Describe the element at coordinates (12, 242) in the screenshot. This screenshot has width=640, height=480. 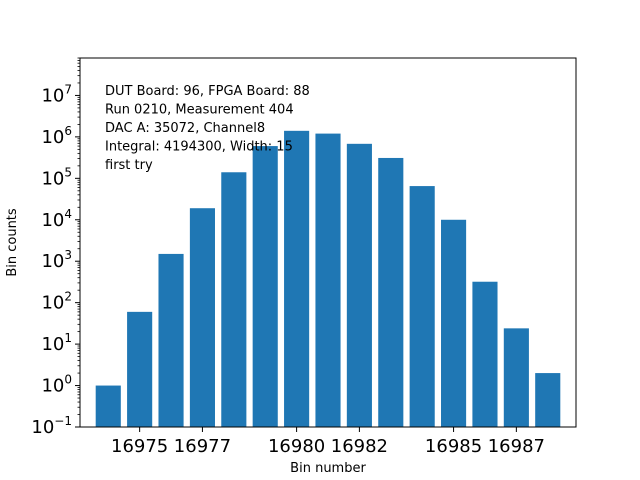
I see `y-axis-label: Bin counts` at that location.